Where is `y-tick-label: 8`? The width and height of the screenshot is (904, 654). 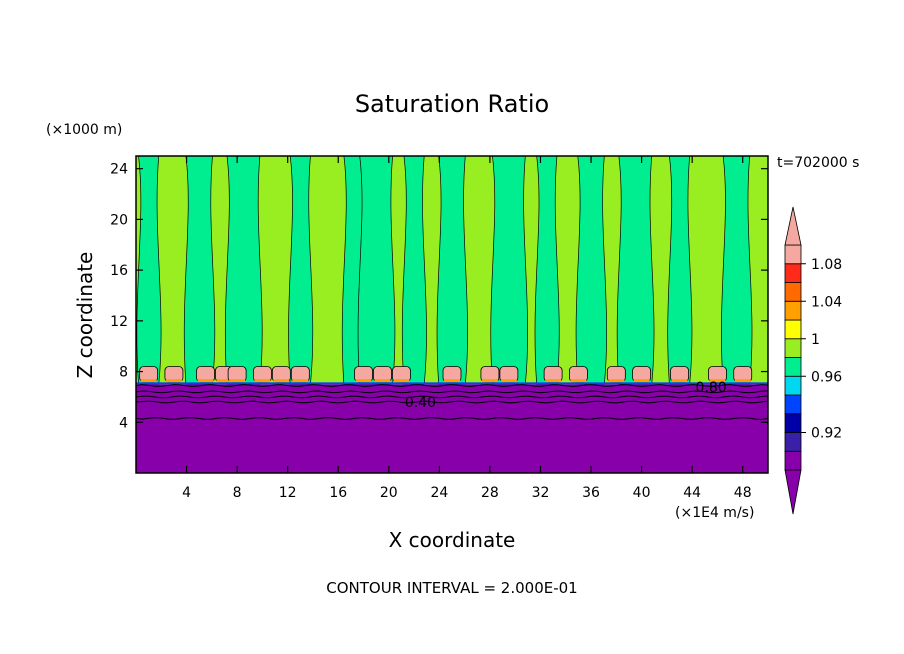 y-tick-label: 8 is located at coordinates (123, 373).